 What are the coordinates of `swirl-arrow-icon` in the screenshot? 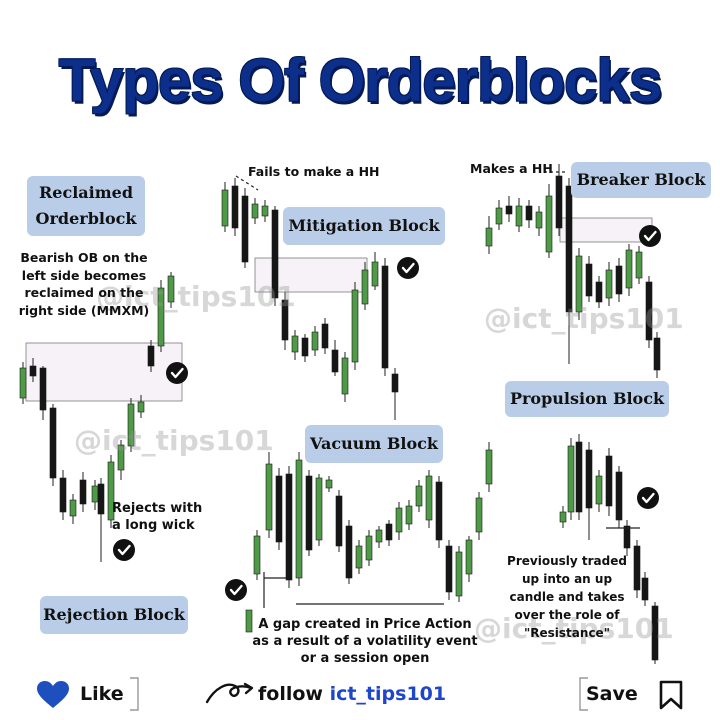 It's located at (230, 693).